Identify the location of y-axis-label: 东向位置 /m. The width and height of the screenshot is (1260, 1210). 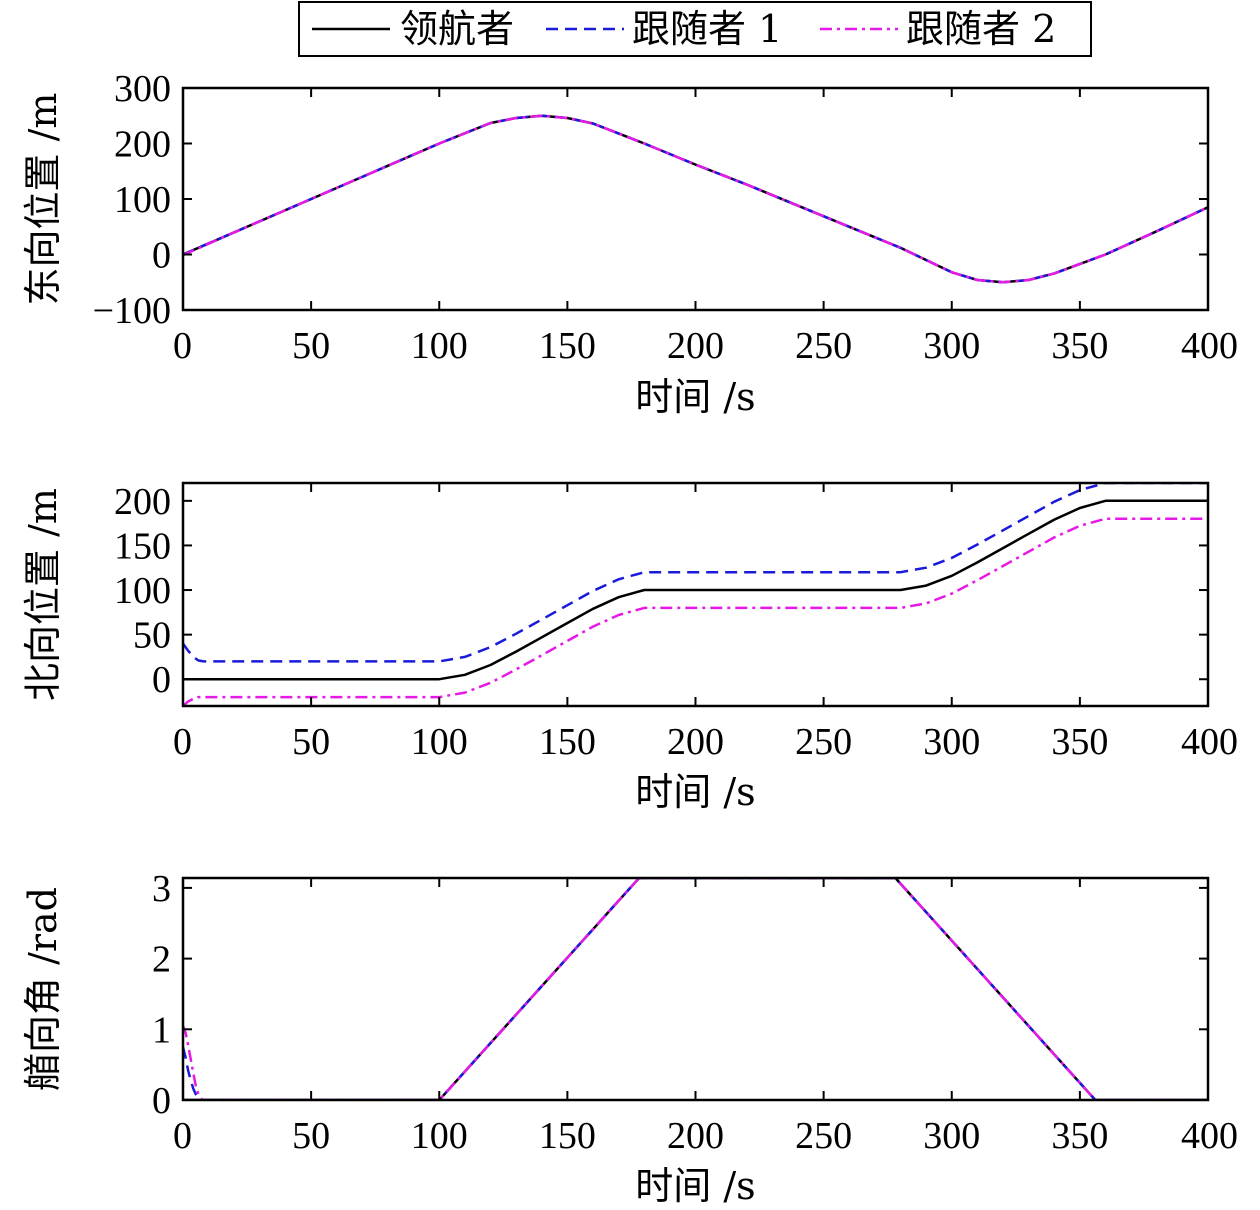
(43, 199).